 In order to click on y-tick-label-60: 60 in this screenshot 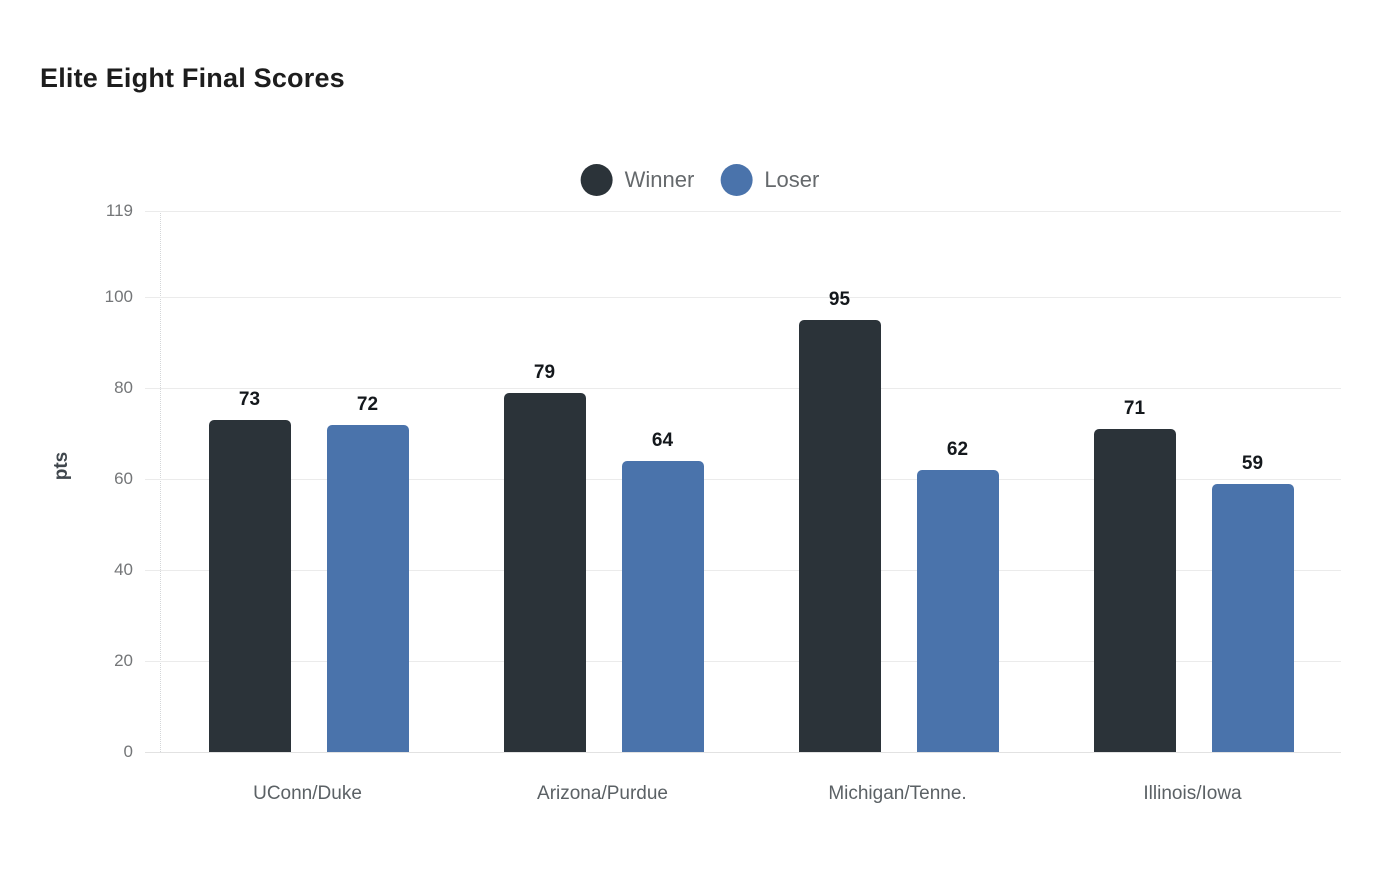, I will do `click(123, 479)`.